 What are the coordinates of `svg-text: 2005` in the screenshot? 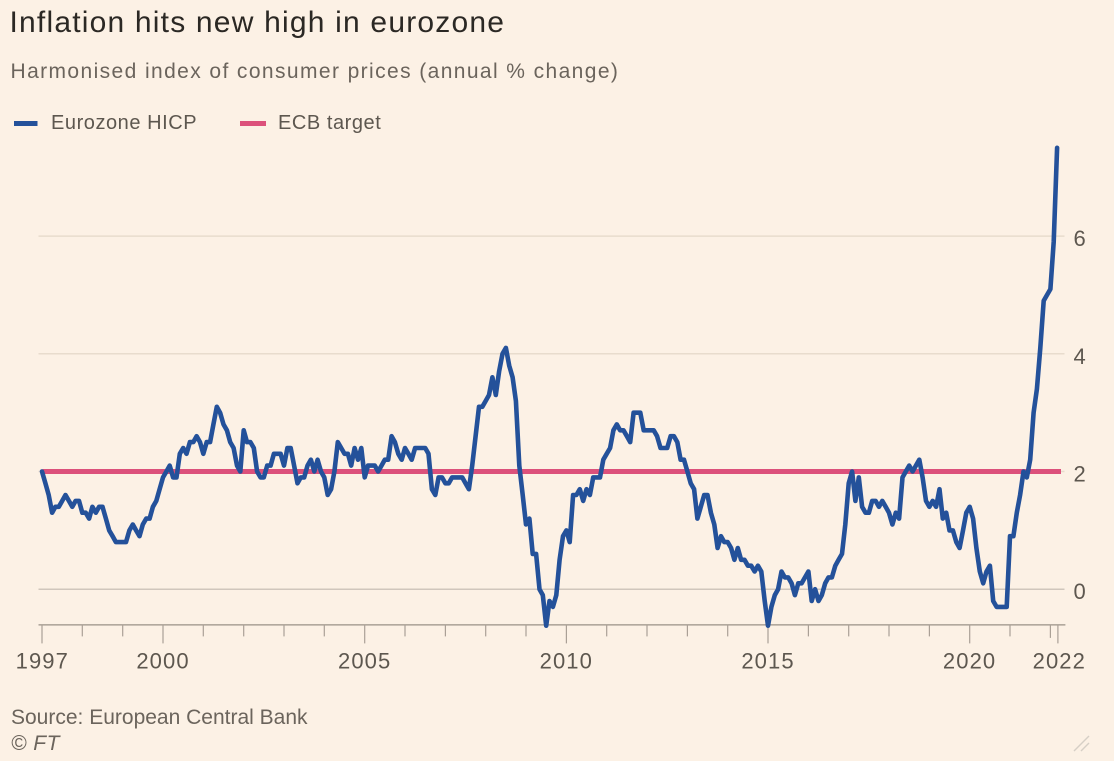 It's located at (364, 661).